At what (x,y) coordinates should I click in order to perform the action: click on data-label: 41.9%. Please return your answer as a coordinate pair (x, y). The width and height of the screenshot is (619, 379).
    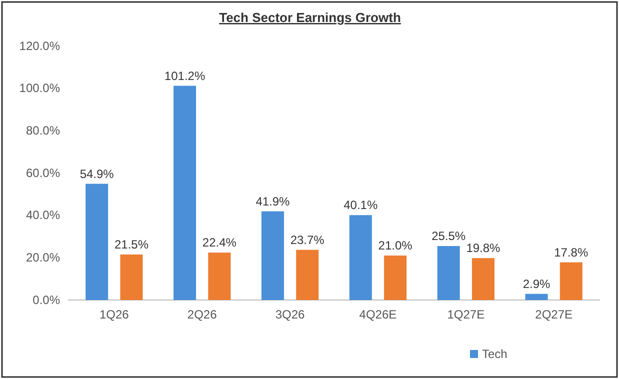
    Looking at the image, I should click on (273, 201).